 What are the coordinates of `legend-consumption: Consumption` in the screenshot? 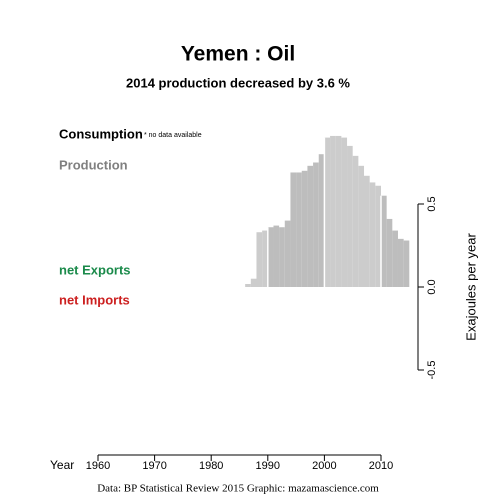 It's located at (101, 133).